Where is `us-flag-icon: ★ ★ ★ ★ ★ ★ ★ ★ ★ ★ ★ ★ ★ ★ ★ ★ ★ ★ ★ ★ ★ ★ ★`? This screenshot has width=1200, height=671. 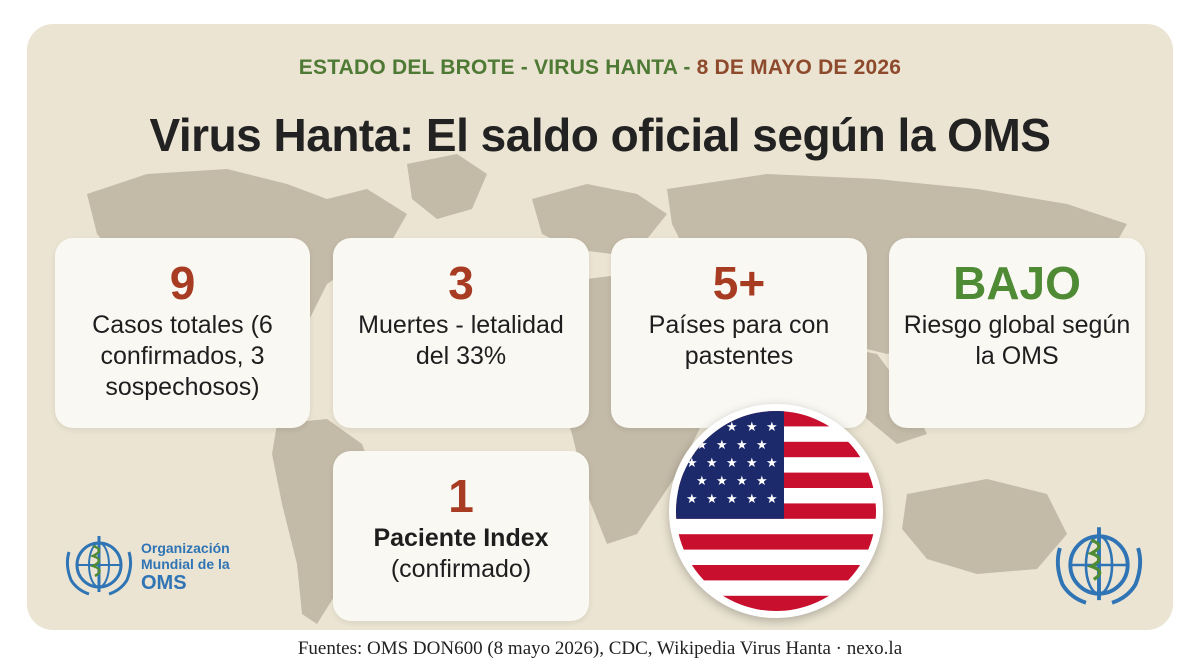 us-flag-icon: ★ ★ ★ ★ ★ ★ ★ ★ ★ ★ ★ ★ ★ ★ ★ ★ ★ ★ ★ ★ ★ ★ ★ is located at coordinates (776, 511).